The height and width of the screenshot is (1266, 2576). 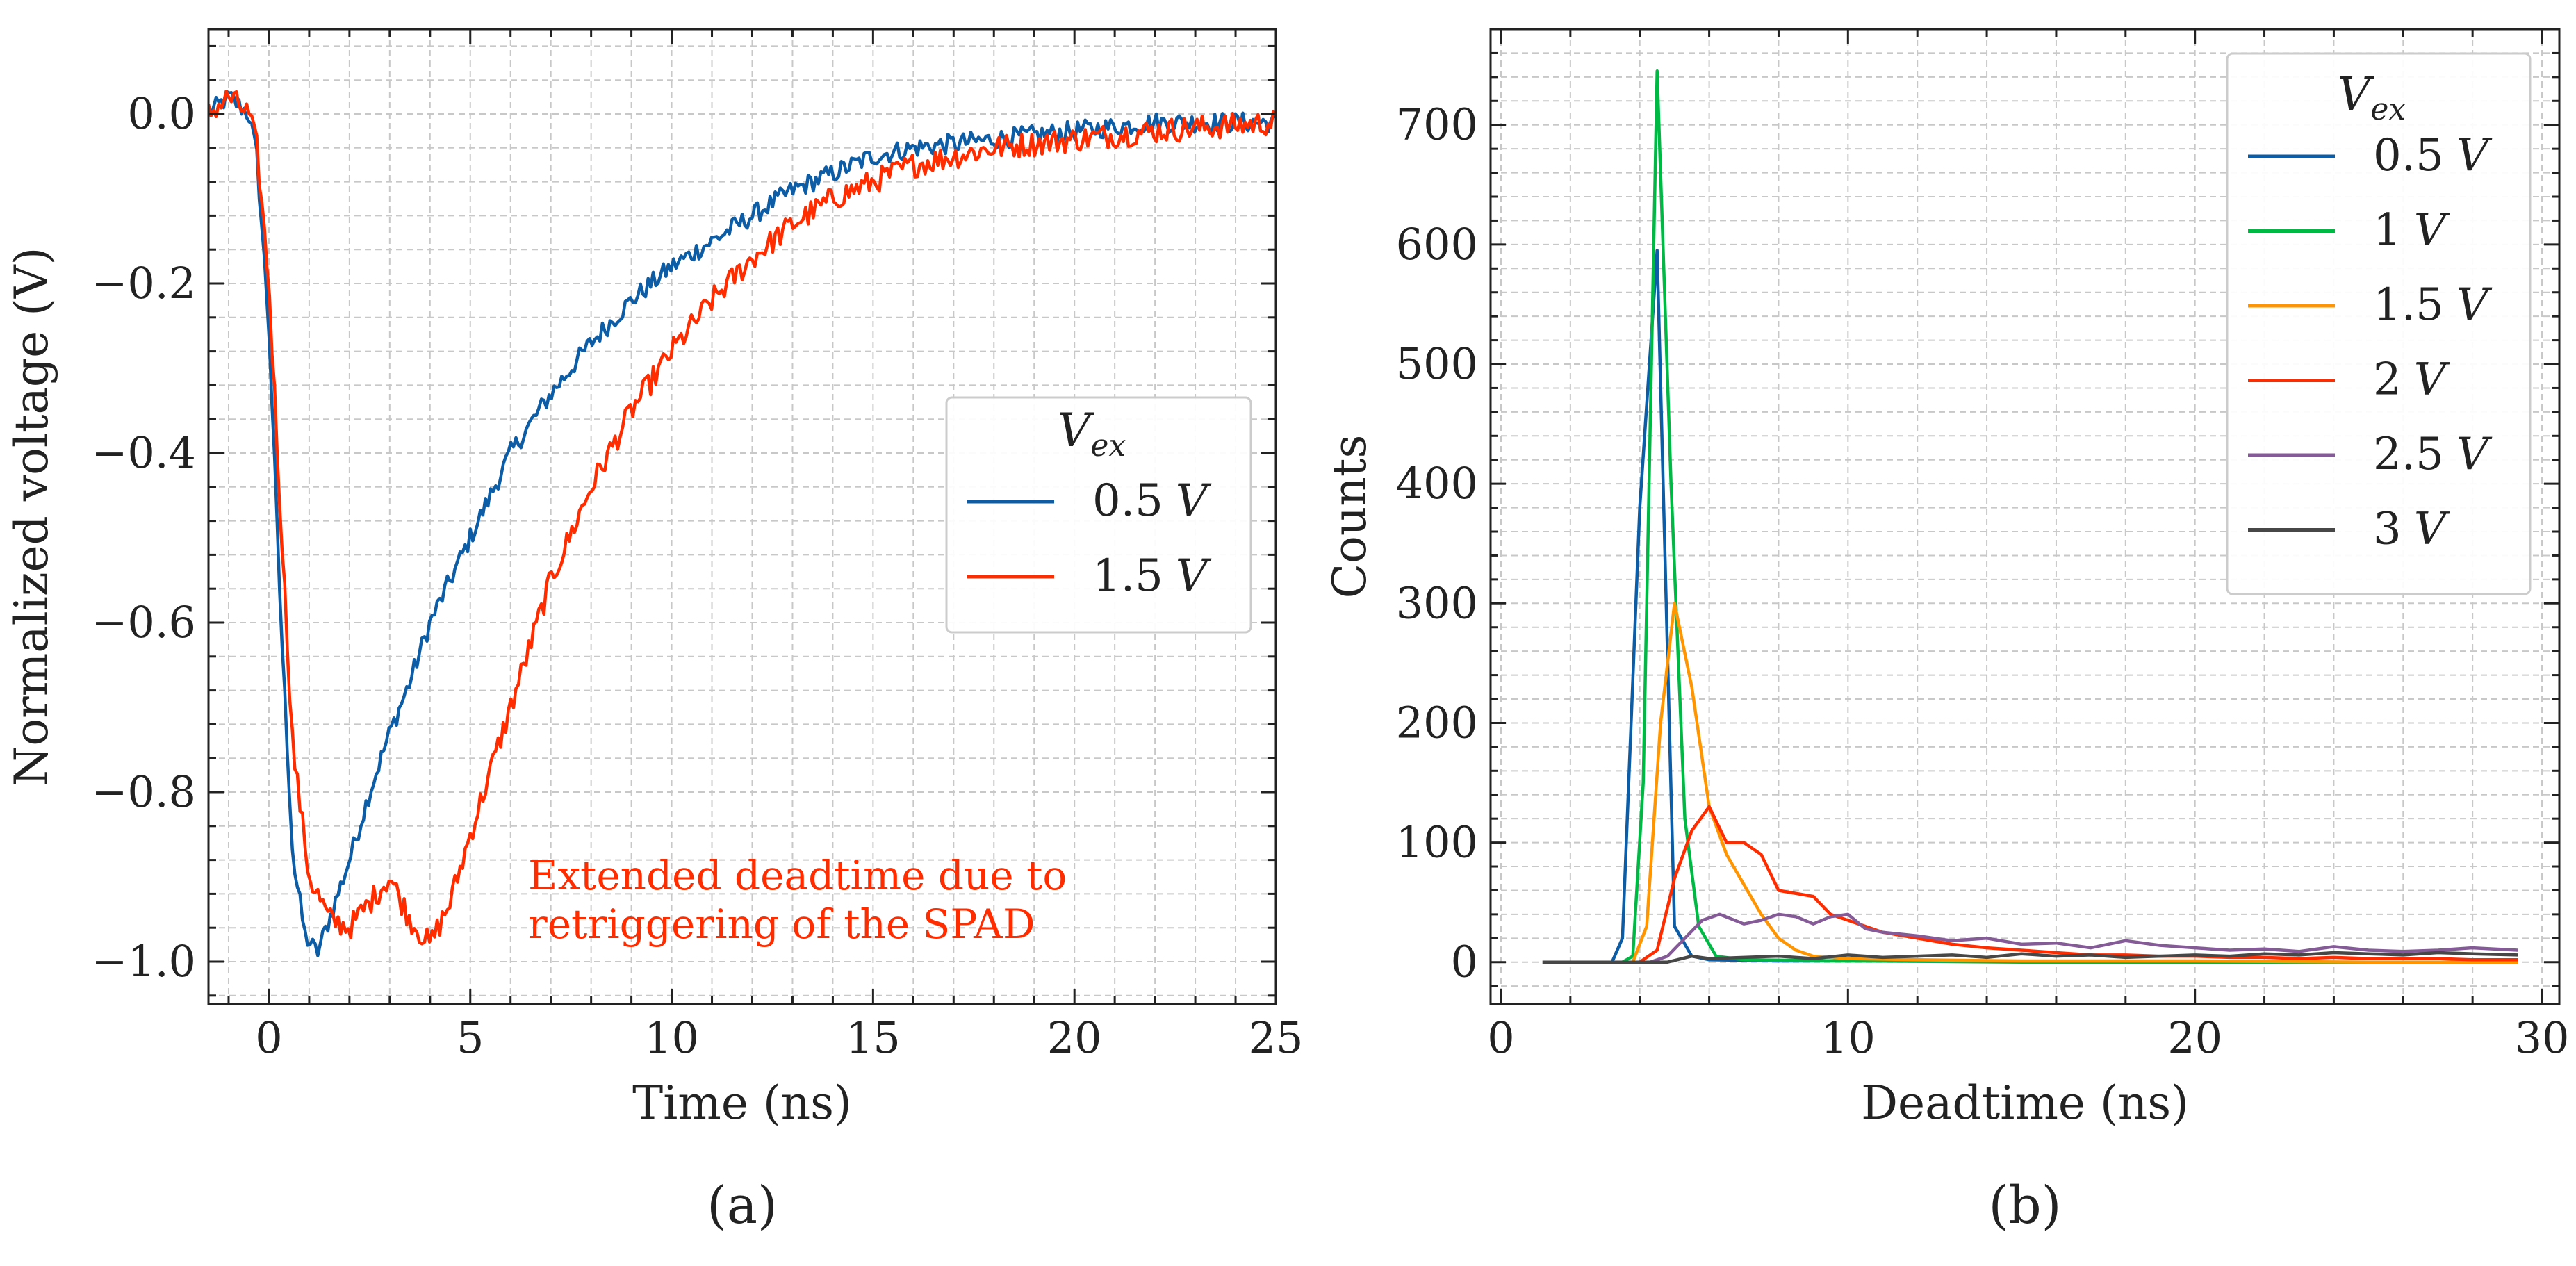 What do you see at coordinates (2030, 938) in the screenshot?
I see `series-line-2_5v` at bounding box center [2030, 938].